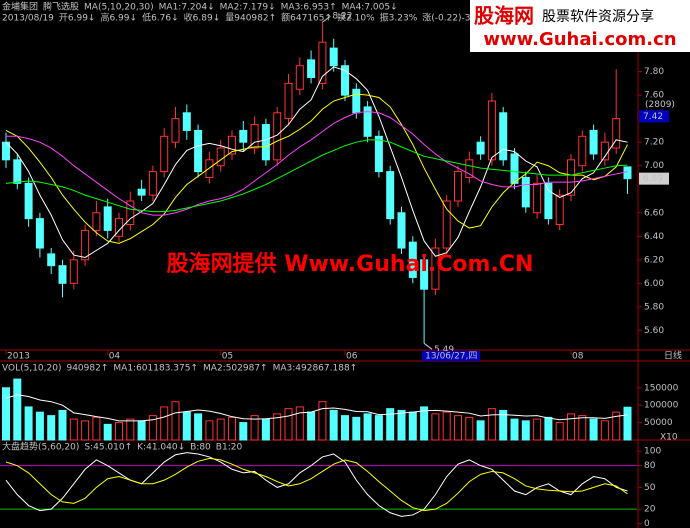 Image resolution: width=690 pixels, height=528 pixels. What do you see at coordinates (342, 17) in the screenshot?
I see `high-label: 8.22` at bounding box center [342, 17].